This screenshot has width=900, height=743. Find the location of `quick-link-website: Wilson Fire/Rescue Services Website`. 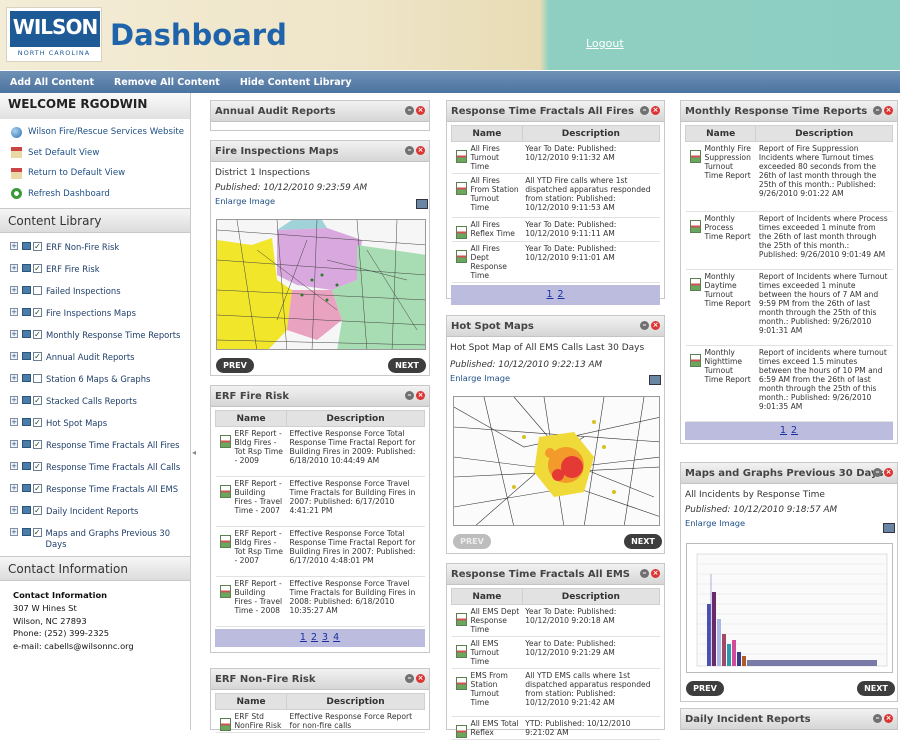

quick-link-website: Wilson Fire/Rescue Services Website is located at coordinates (95, 132).